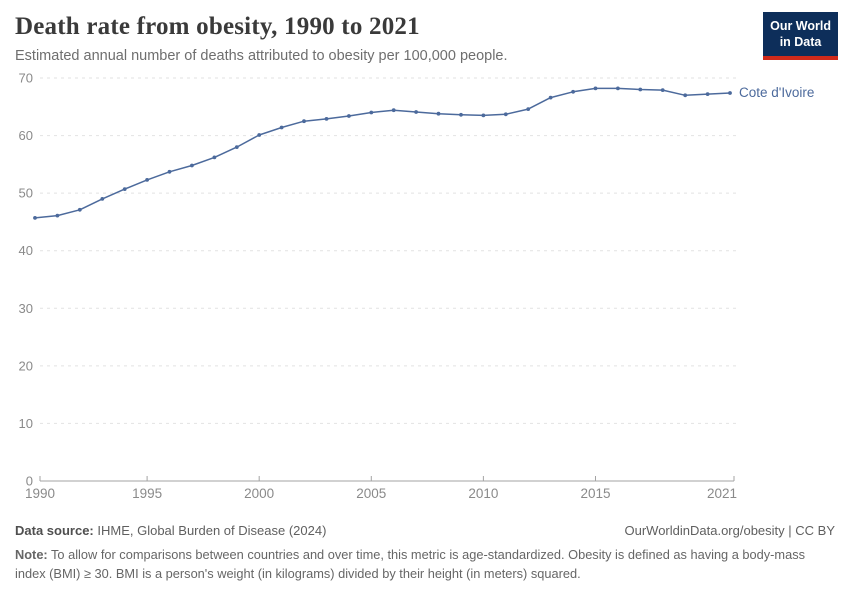 The width and height of the screenshot is (850, 600). I want to click on data-point-1999, so click(236, 147).